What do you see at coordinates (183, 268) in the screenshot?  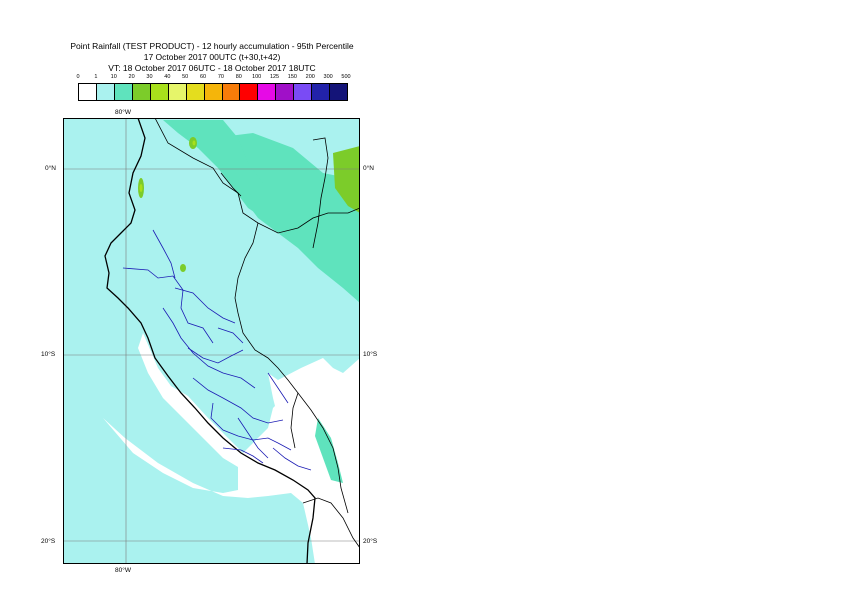 I see `rain-cell-20-30-c` at bounding box center [183, 268].